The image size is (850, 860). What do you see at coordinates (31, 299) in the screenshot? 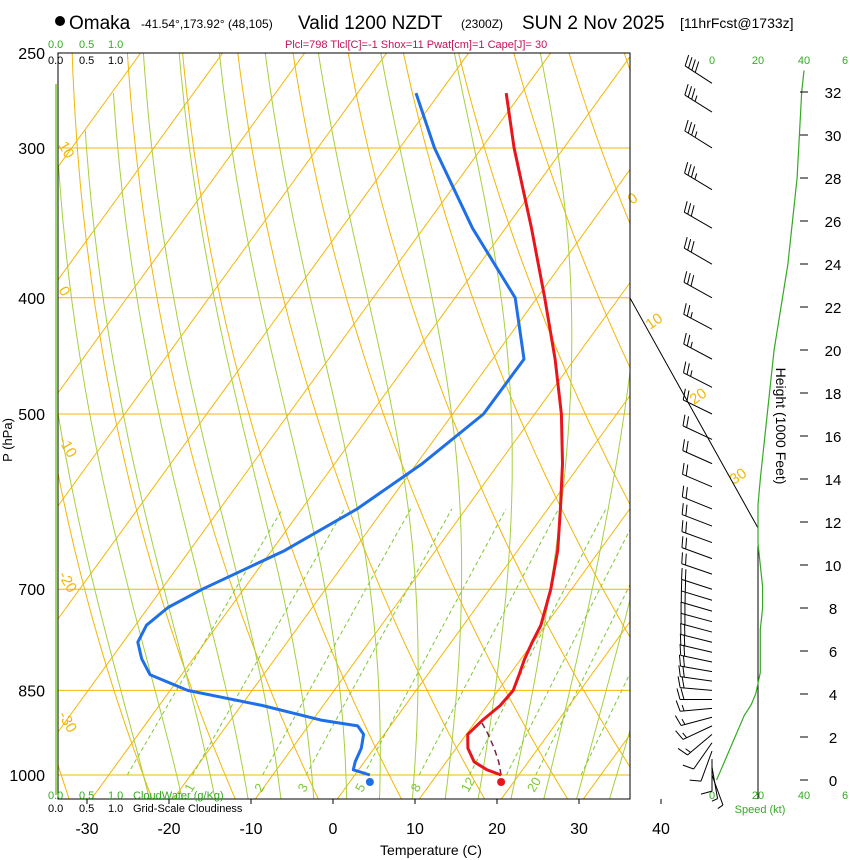
I see `pressure-tick-400: 400` at bounding box center [31, 299].